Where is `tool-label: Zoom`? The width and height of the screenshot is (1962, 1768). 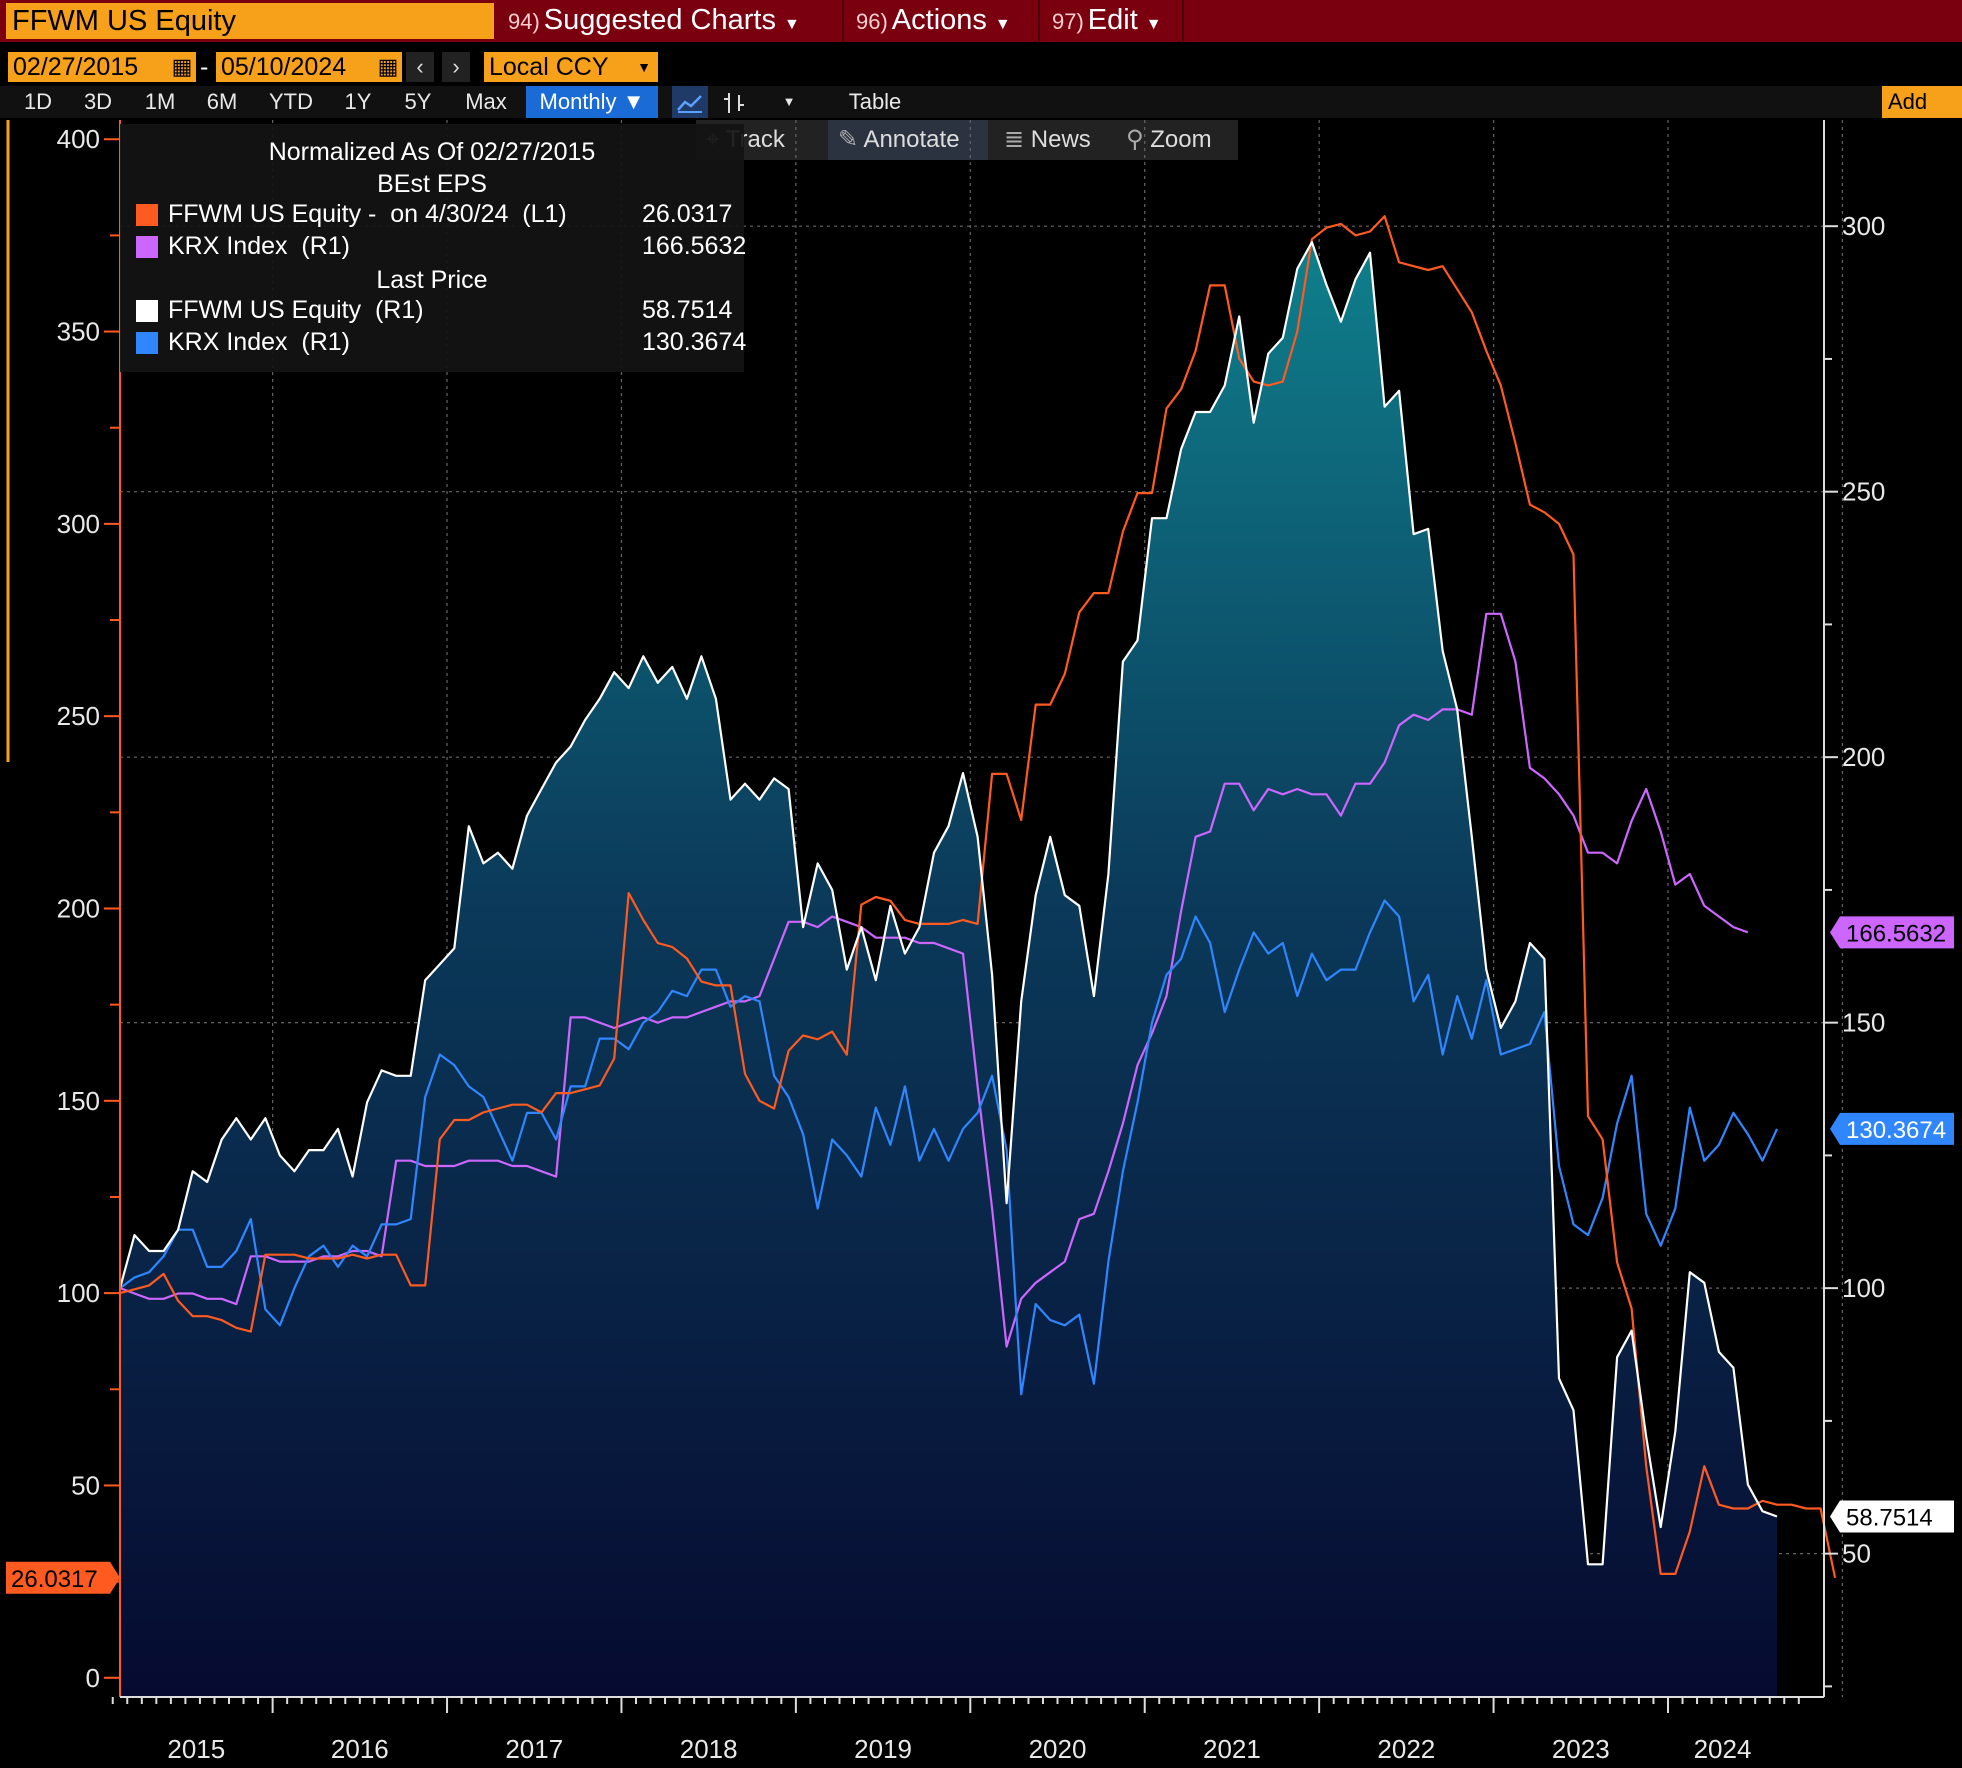
tool-label: Zoom is located at coordinates (1181, 139).